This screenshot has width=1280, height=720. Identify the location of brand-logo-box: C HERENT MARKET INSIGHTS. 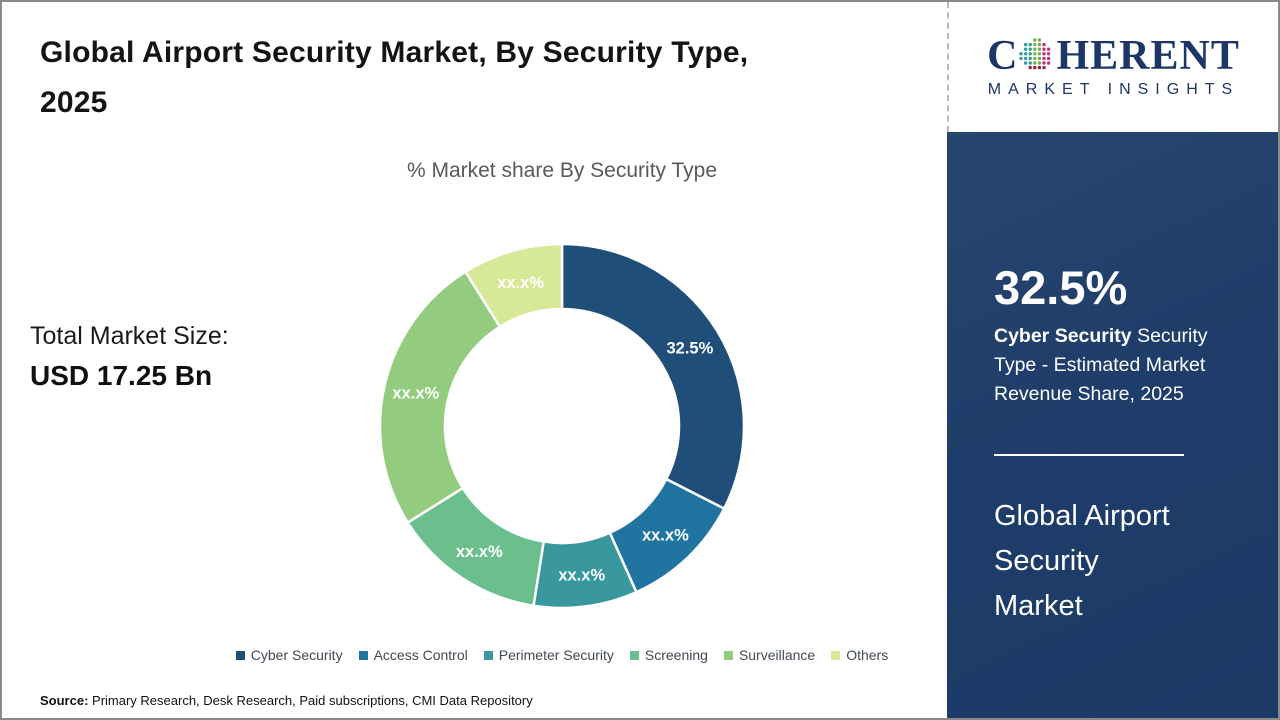
(1112, 67).